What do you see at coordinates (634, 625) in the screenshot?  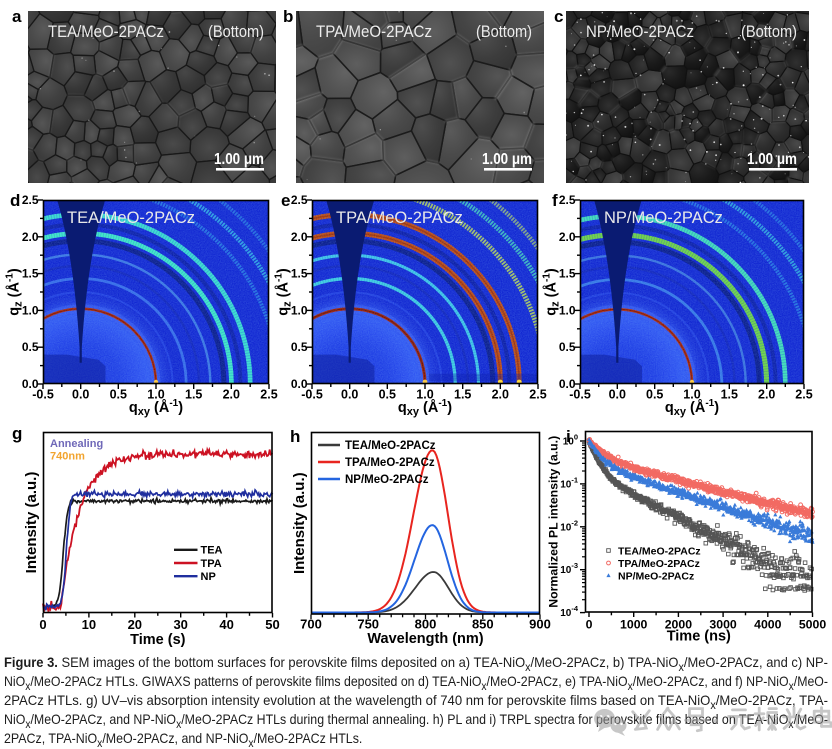 I see `svg-text: 1000` at bounding box center [634, 625].